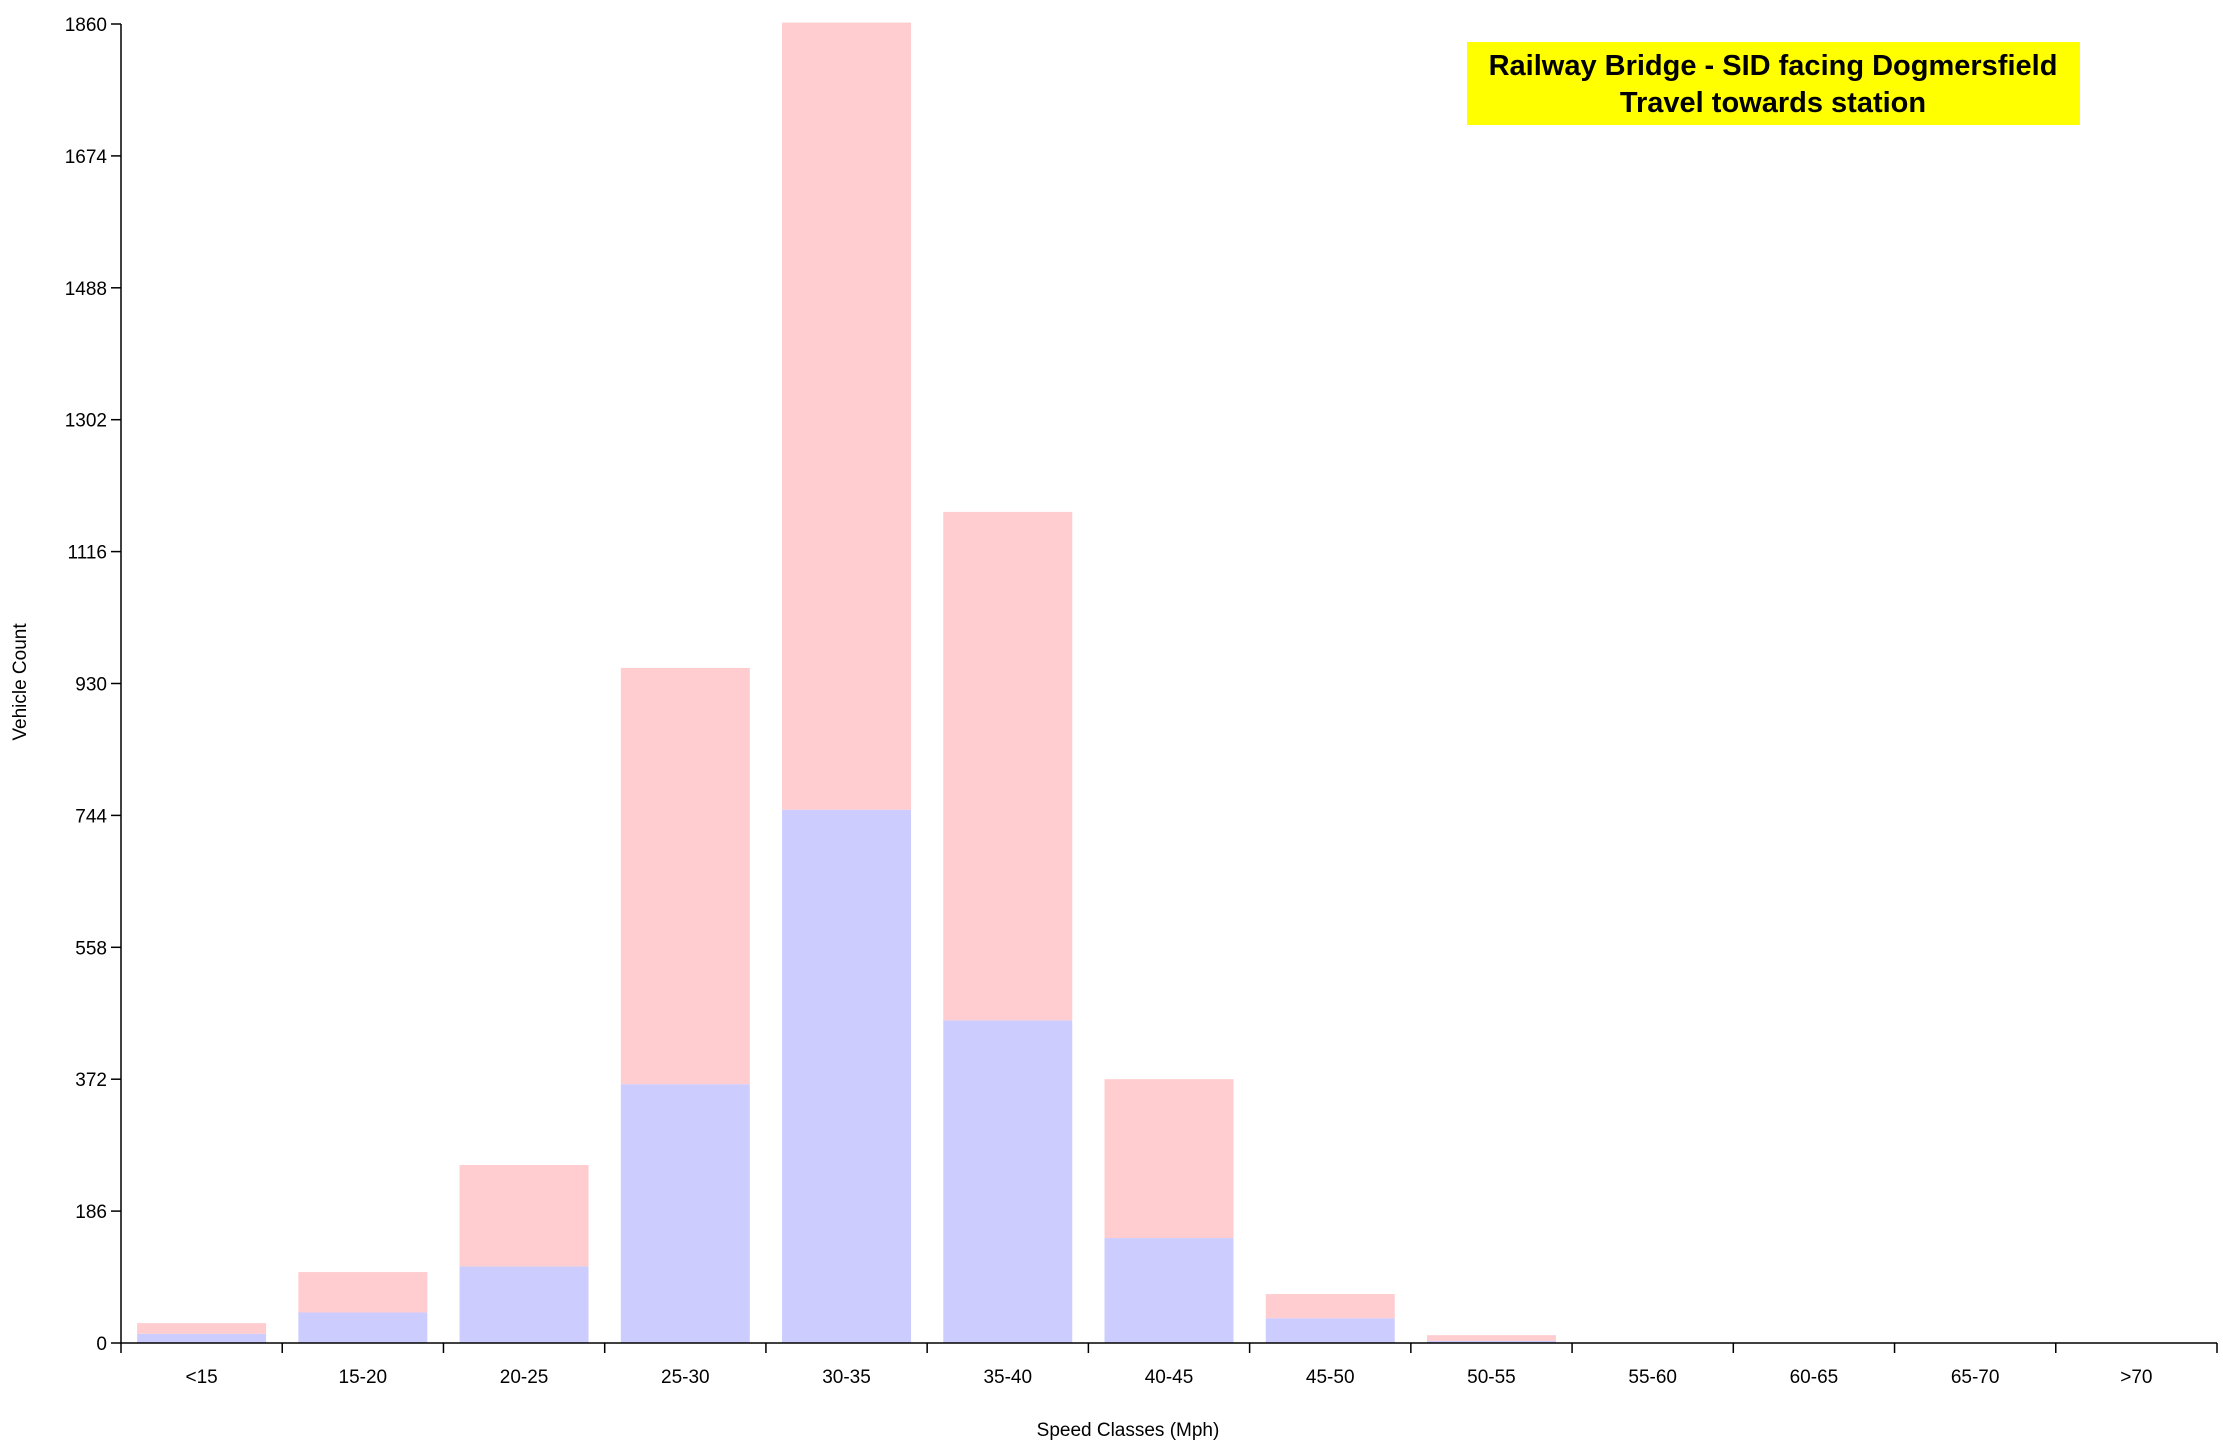  What do you see at coordinates (1128, 1430) in the screenshot?
I see `x-axis-title: Speed Classes (Mph)` at bounding box center [1128, 1430].